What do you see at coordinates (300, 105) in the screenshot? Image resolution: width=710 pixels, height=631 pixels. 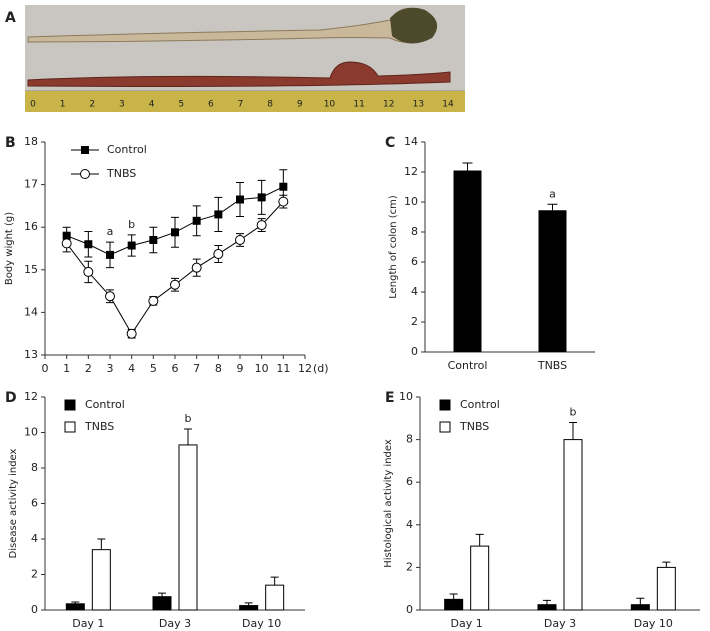 I see `ruler-label: 9` at bounding box center [300, 105].